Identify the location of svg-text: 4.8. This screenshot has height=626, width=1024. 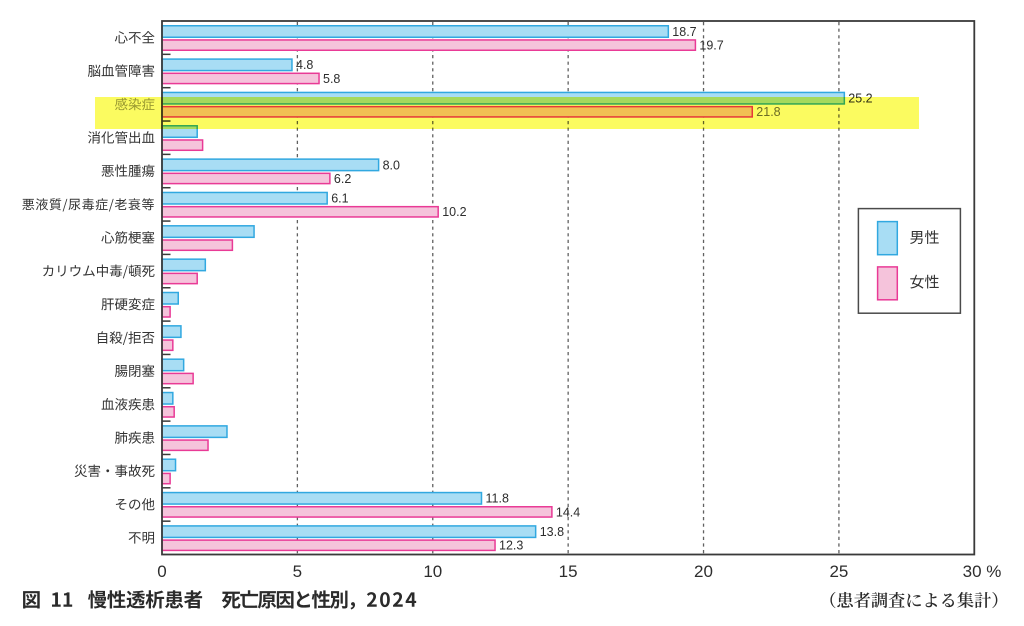
(304, 65).